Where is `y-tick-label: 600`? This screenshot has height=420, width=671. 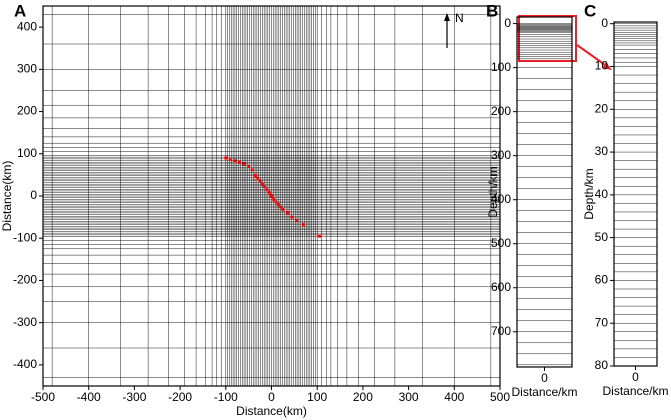
y-tick-label: 600 is located at coordinates (501, 287).